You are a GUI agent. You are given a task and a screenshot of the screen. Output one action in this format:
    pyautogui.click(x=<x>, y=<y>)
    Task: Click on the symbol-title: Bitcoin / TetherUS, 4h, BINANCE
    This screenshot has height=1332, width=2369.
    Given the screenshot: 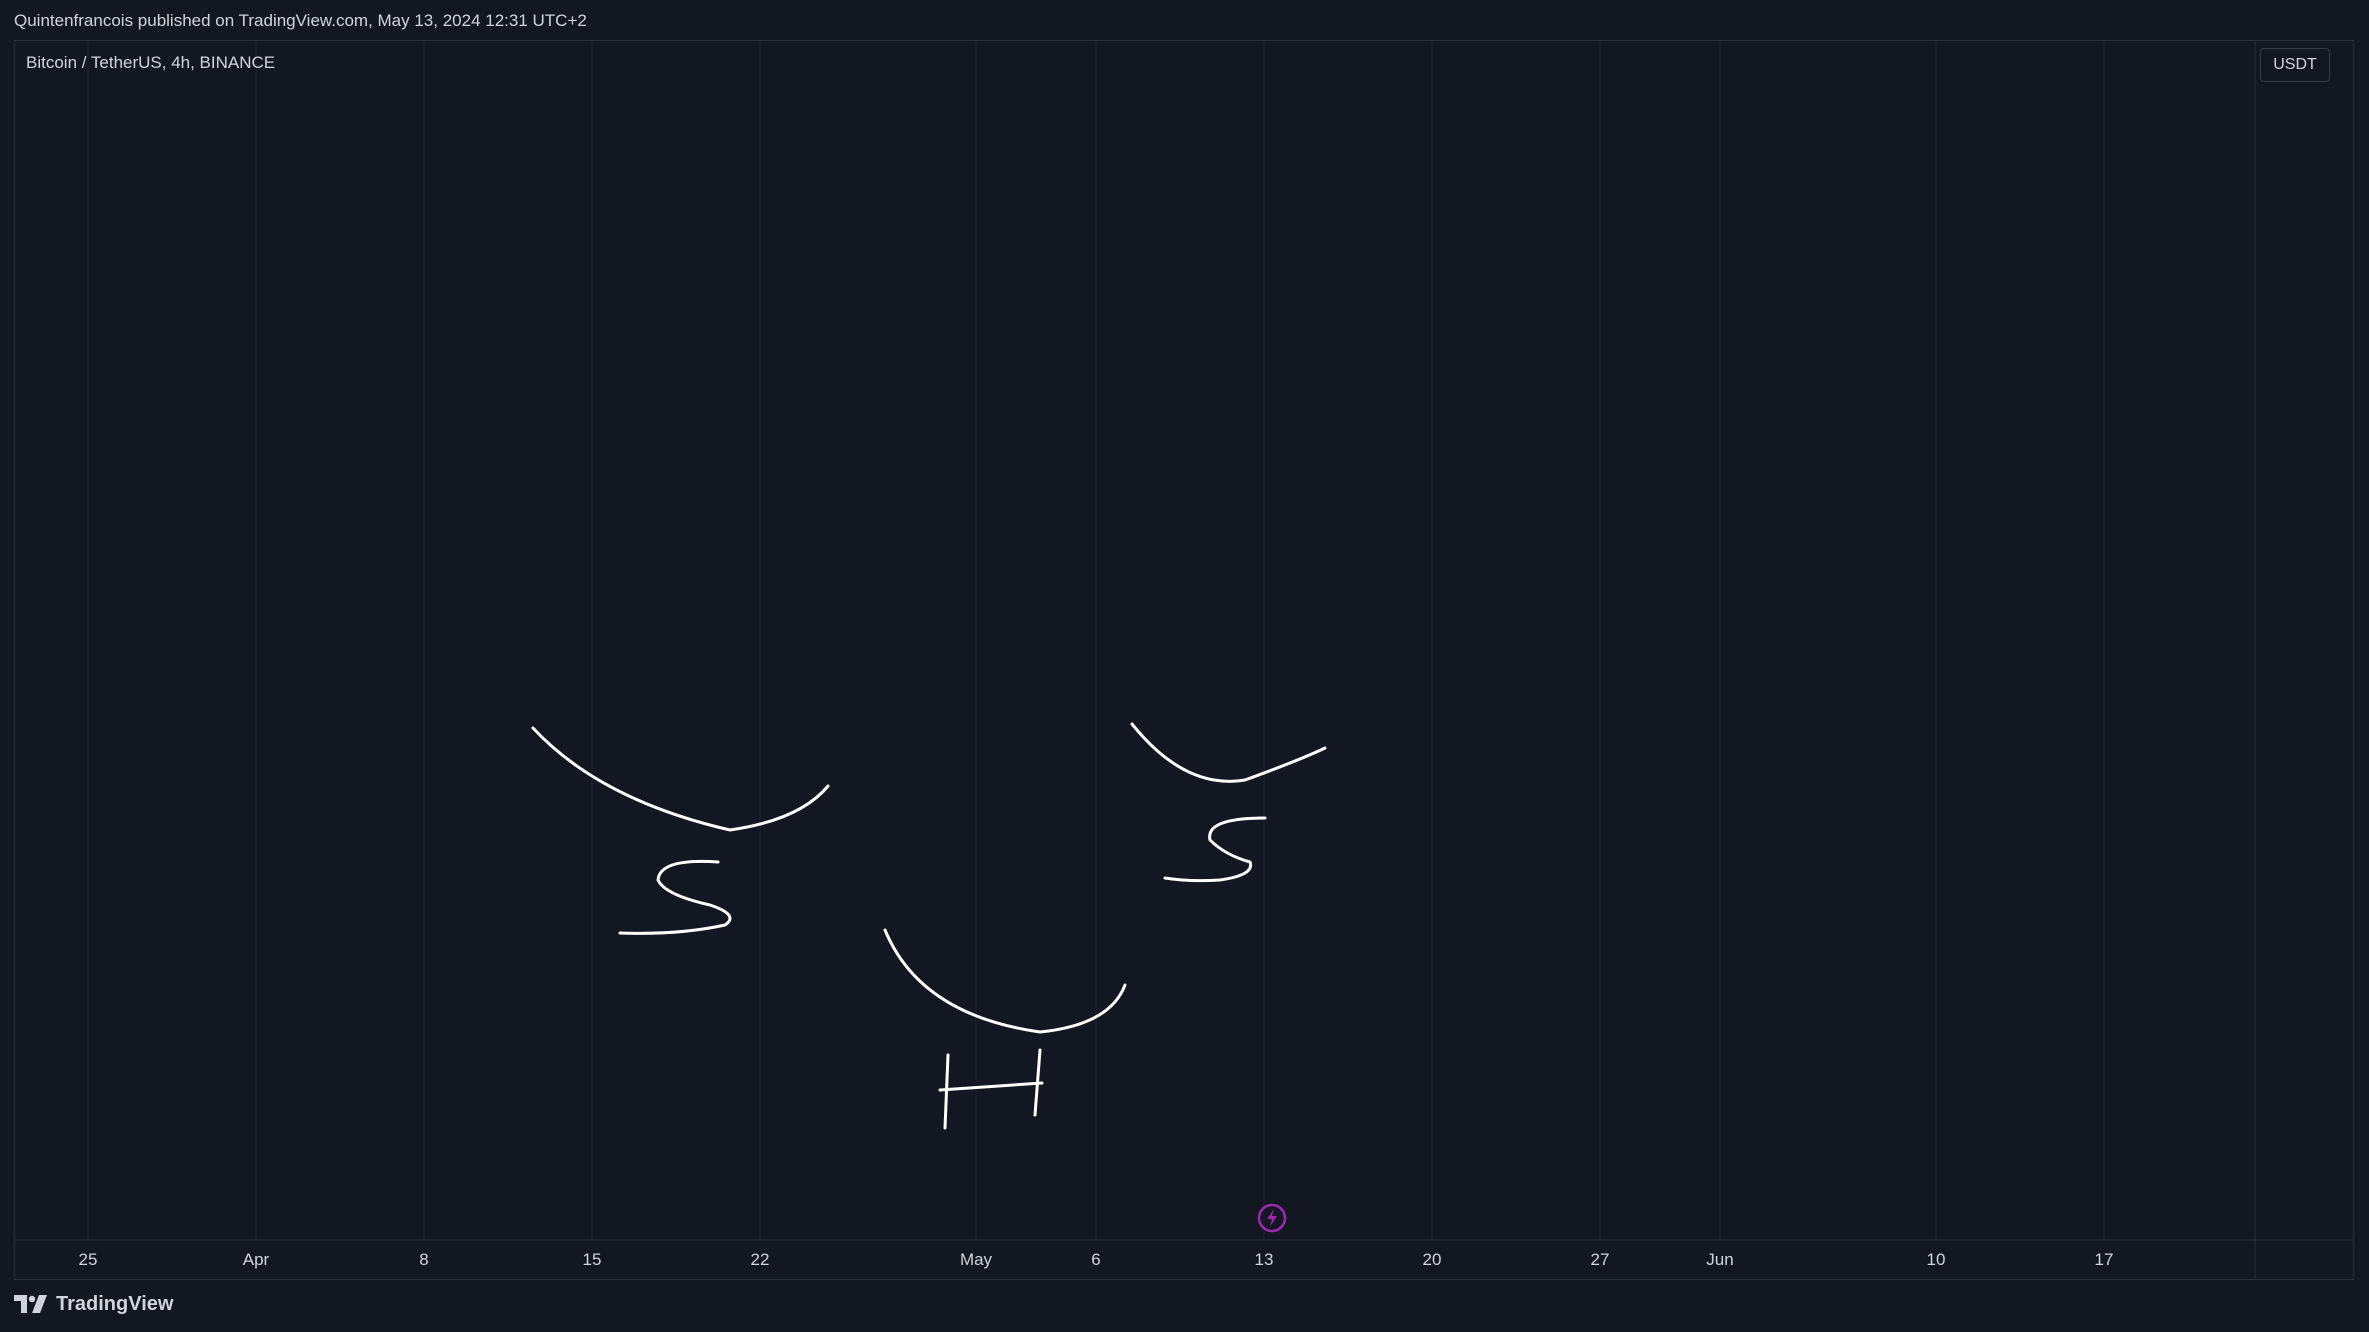 What is the action you would take?
    pyautogui.click(x=151, y=62)
    